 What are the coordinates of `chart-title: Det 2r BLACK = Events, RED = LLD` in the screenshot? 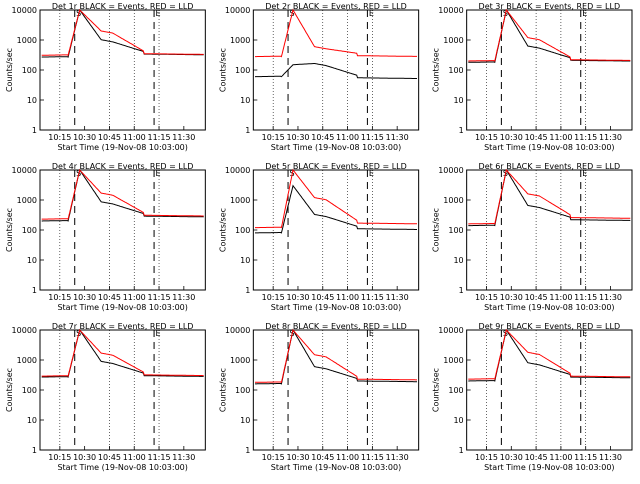 It's located at (336, 6).